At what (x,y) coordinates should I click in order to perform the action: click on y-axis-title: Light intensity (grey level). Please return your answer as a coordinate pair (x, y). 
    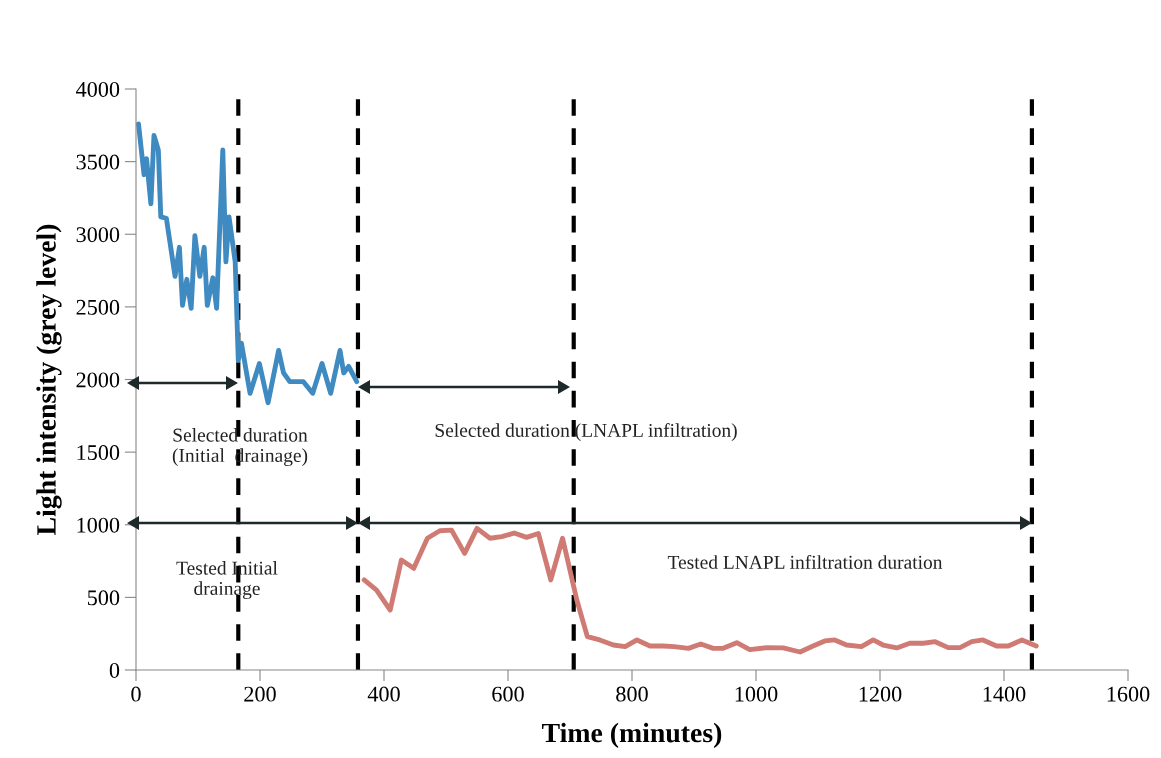
    Looking at the image, I should click on (49, 380).